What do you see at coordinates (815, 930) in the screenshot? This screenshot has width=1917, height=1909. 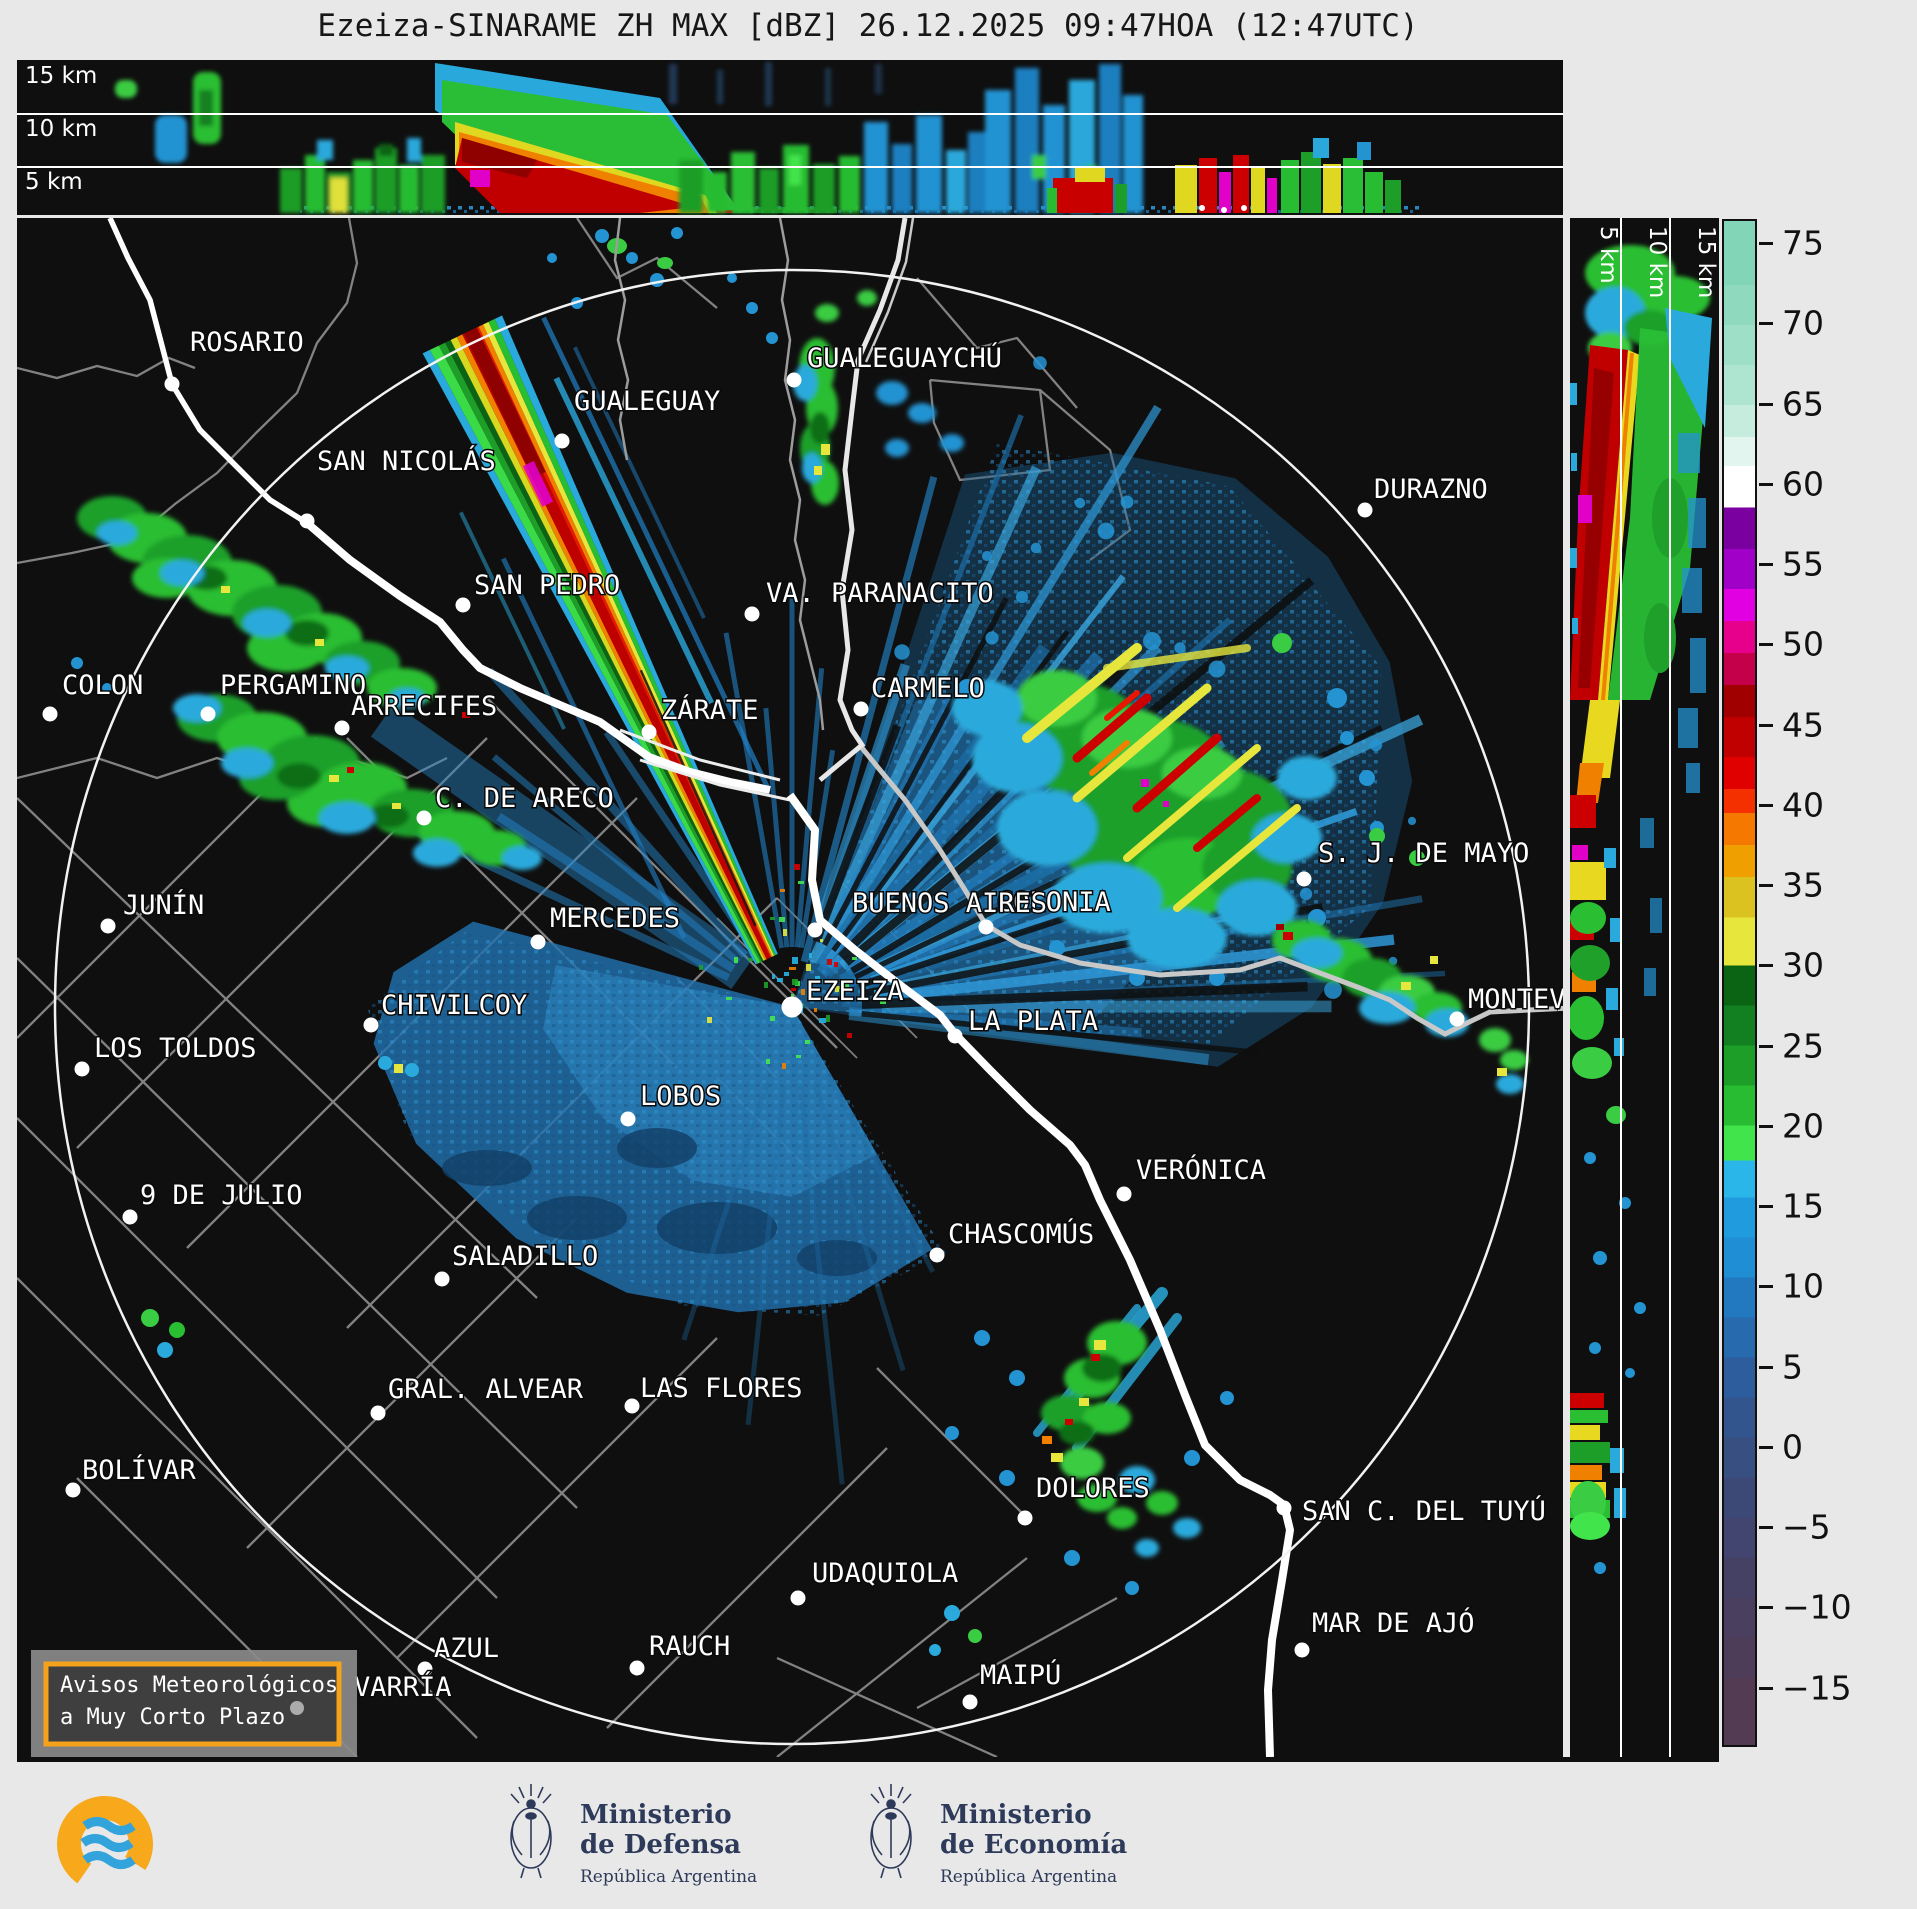 I see `city-dot-BUENOS AIRES` at bounding box center [815, 930].